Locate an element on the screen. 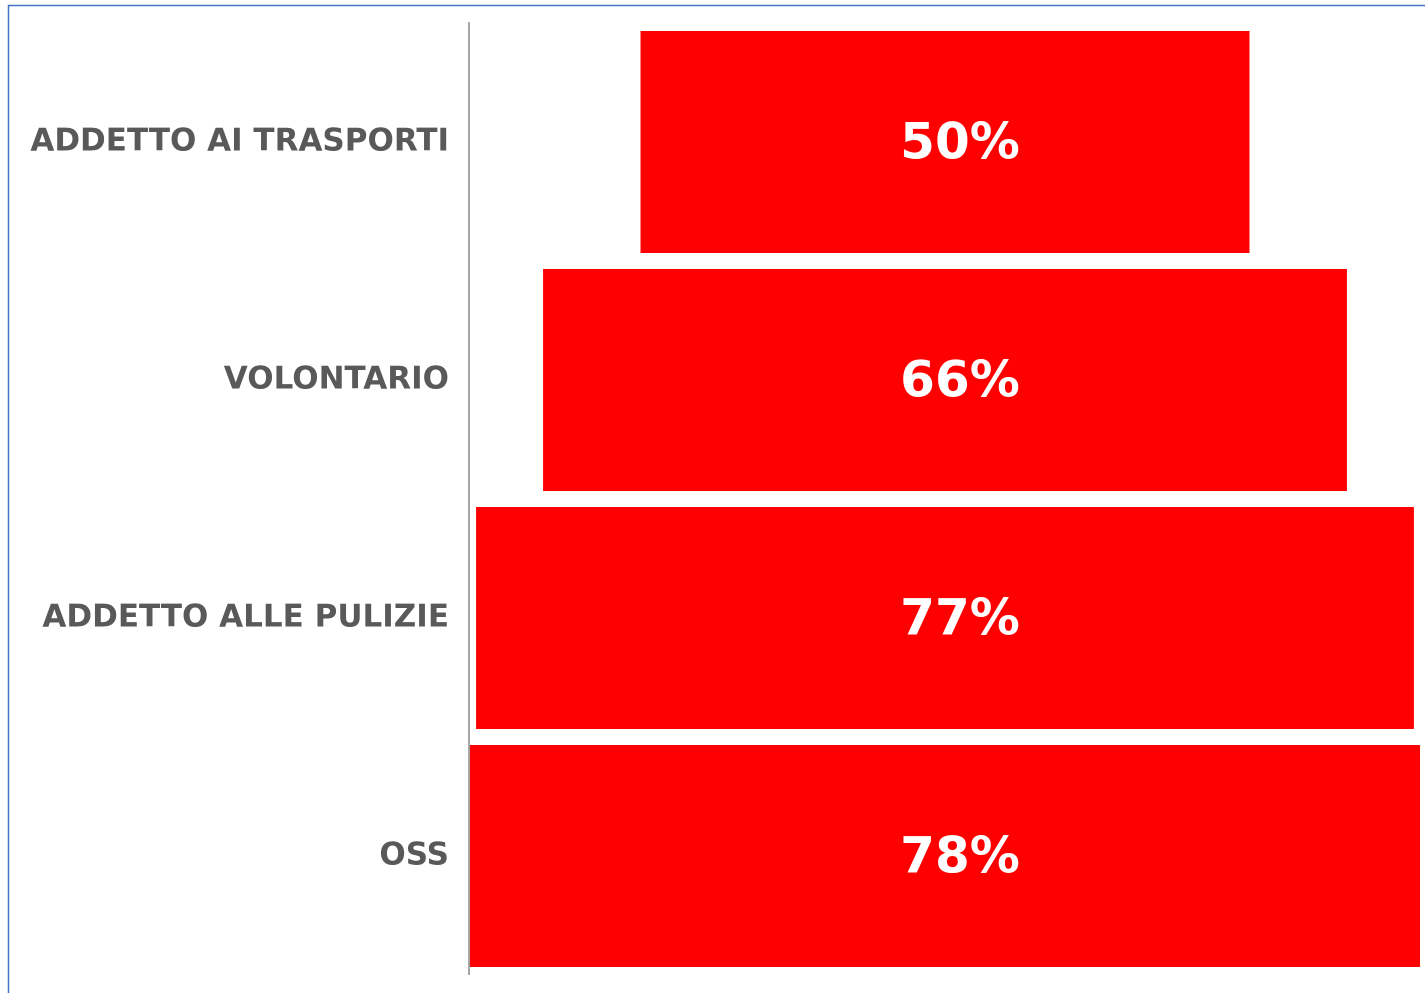 This screenshot has height=993, width=1425. category-label: ADDETTO AI TRASPORTI is located at coordinates (239, 141).